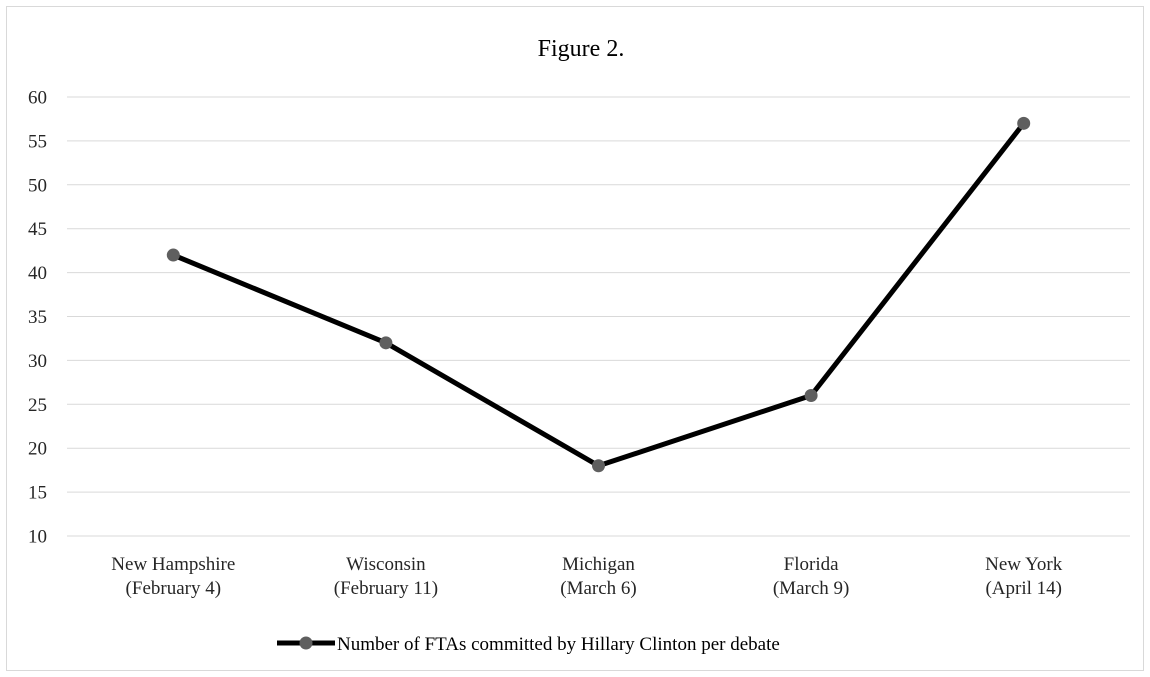 Image resolution: width=1150 pixels, height=677 pixels. What do you see at coordinates (37, 405) in the screenshot?
I see `y-tick-label: 25` at bounding box center [37, 405].